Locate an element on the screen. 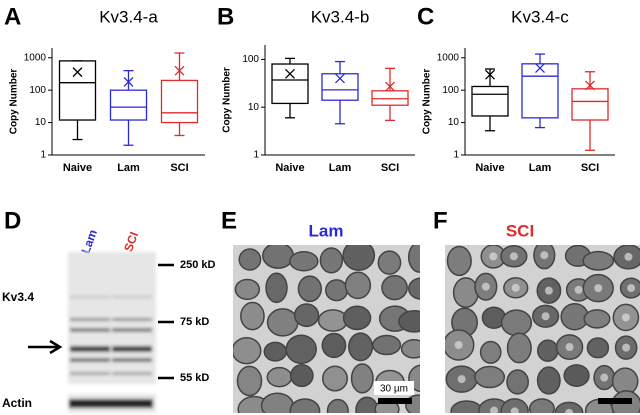 The height and width of the screenshot is (415, 640). marker-label: 250 kD is located at coordinates (198, 265).